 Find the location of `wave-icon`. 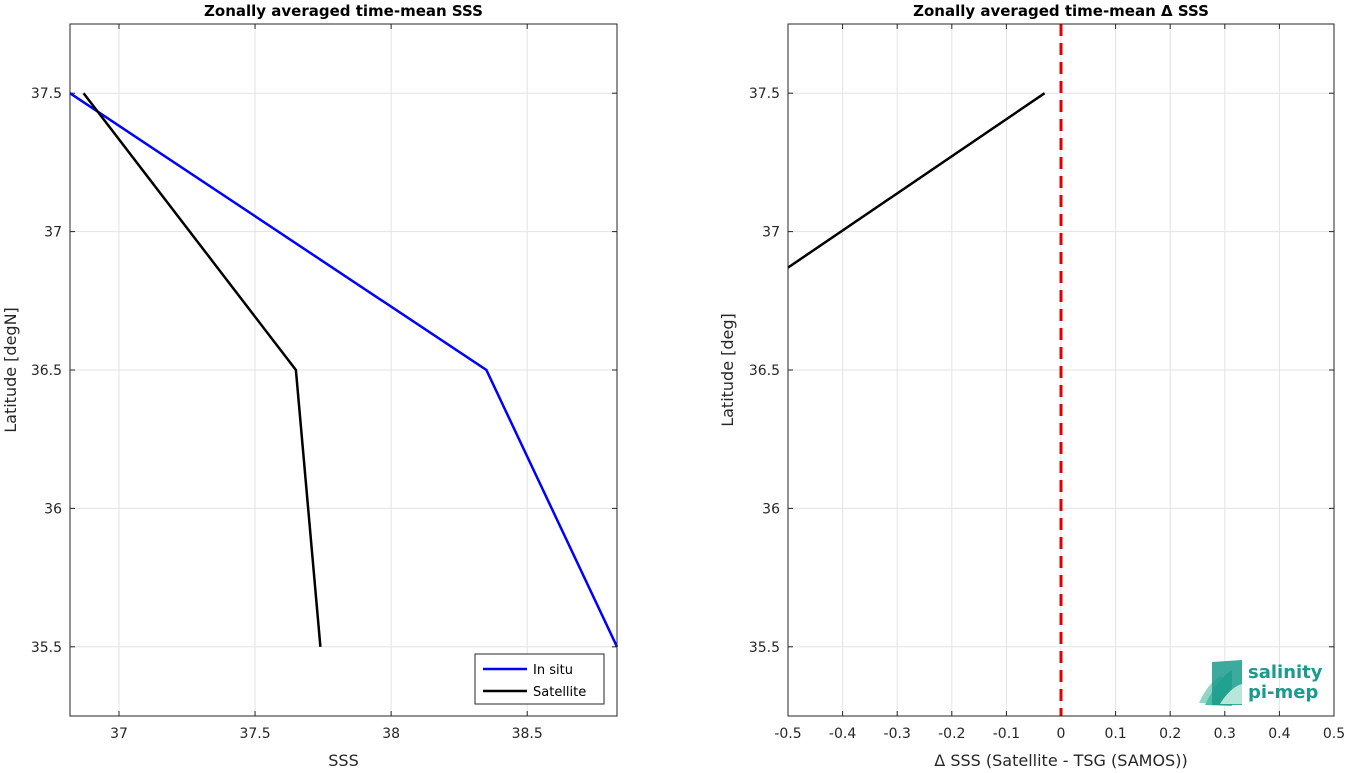

wave-icon is located at coordinates (1220, 683).